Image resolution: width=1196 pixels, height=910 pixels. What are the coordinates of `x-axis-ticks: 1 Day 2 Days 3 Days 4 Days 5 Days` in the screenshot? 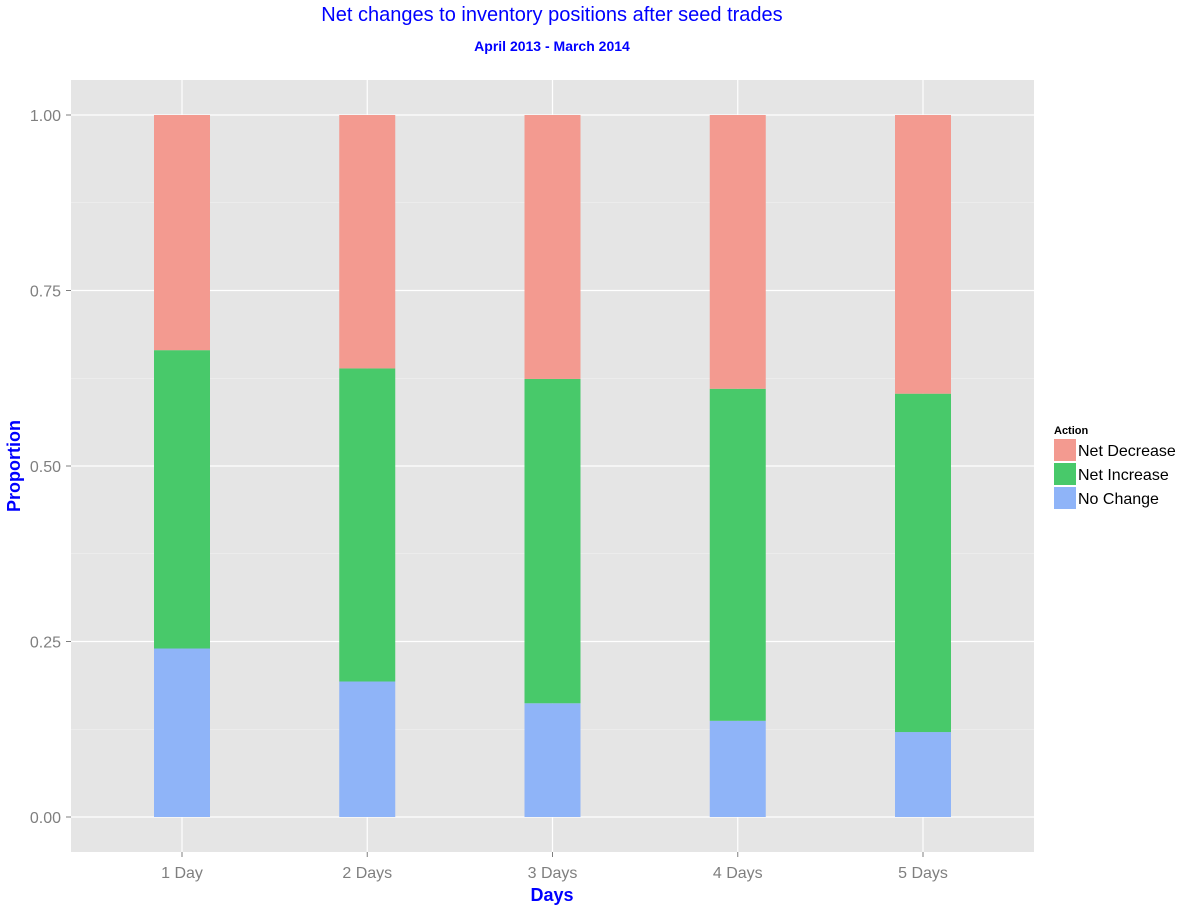 It's located at (554, 867).